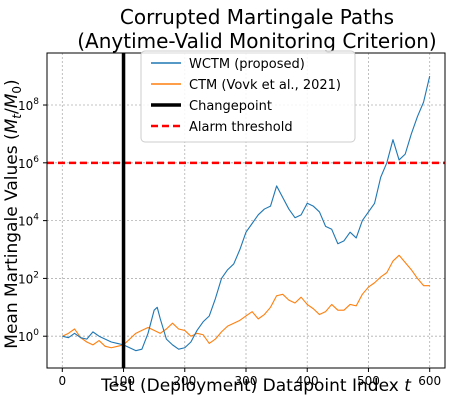 The width and height of the screenshot is (449, 400). I want to click on legend-label-wctm: WCTM (proposed), so click(247, 64).